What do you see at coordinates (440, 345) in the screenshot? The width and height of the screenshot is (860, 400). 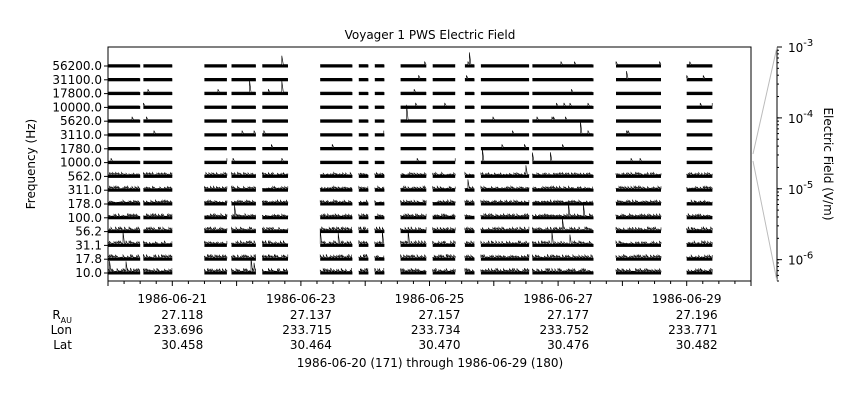 I see `ephemeris-value: 30.470` at bounding box center [440, 345].